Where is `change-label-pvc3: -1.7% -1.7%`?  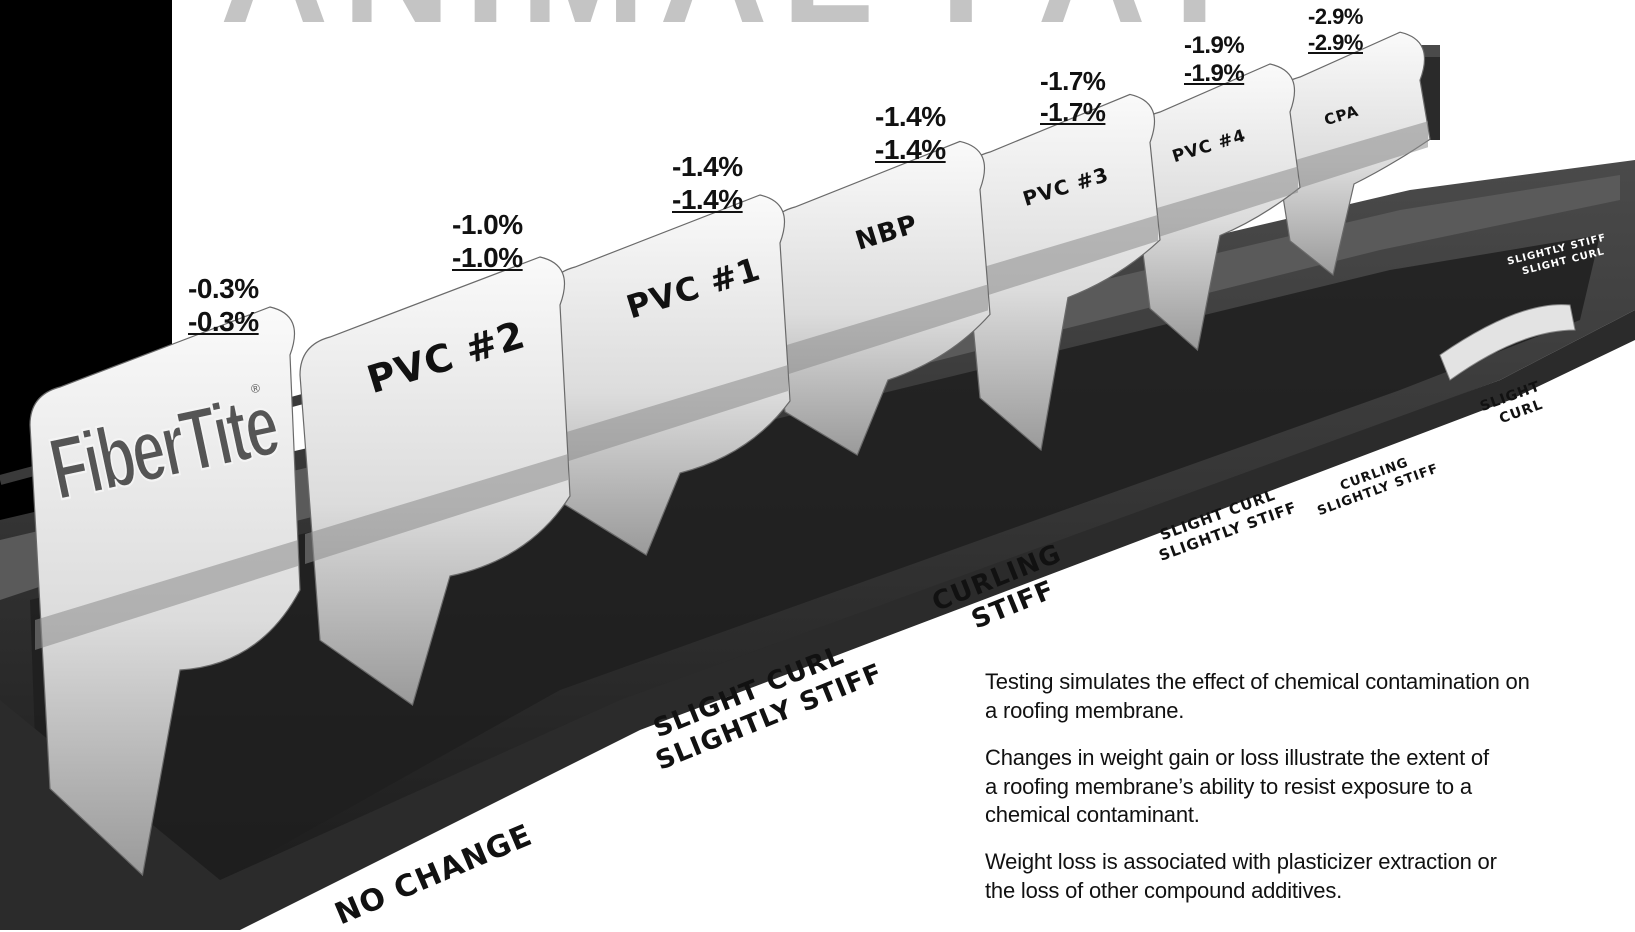
change-label-pvc3: -1.7% -1.7% is located at coordinates (1073, 96).